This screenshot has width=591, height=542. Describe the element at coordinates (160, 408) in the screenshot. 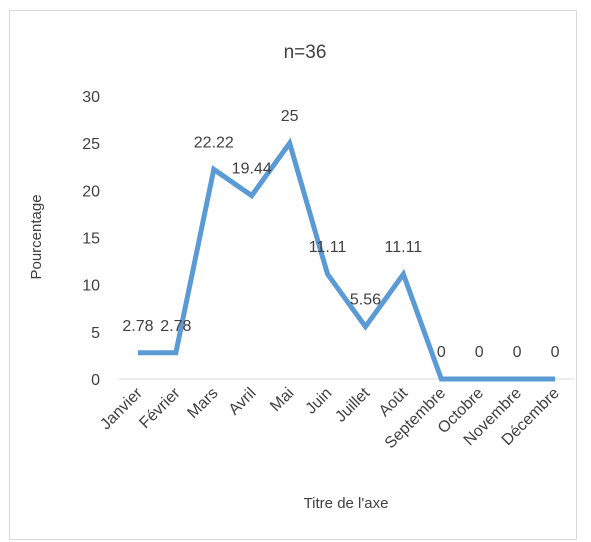

I see `x-tick-label: Février` at that location.